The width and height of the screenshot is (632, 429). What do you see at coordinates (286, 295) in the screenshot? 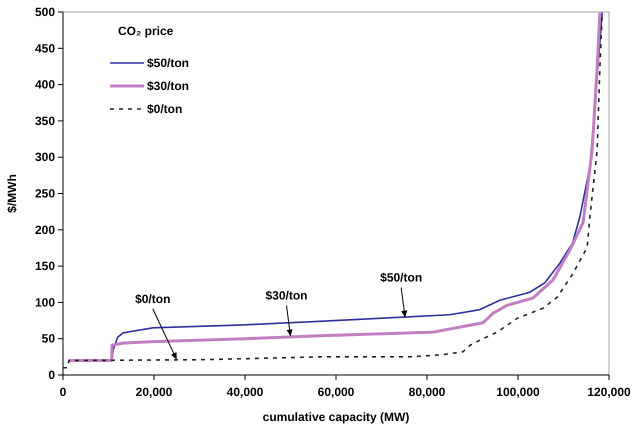
I see `annotation: $30/ton` at bounding box center [286, 295].